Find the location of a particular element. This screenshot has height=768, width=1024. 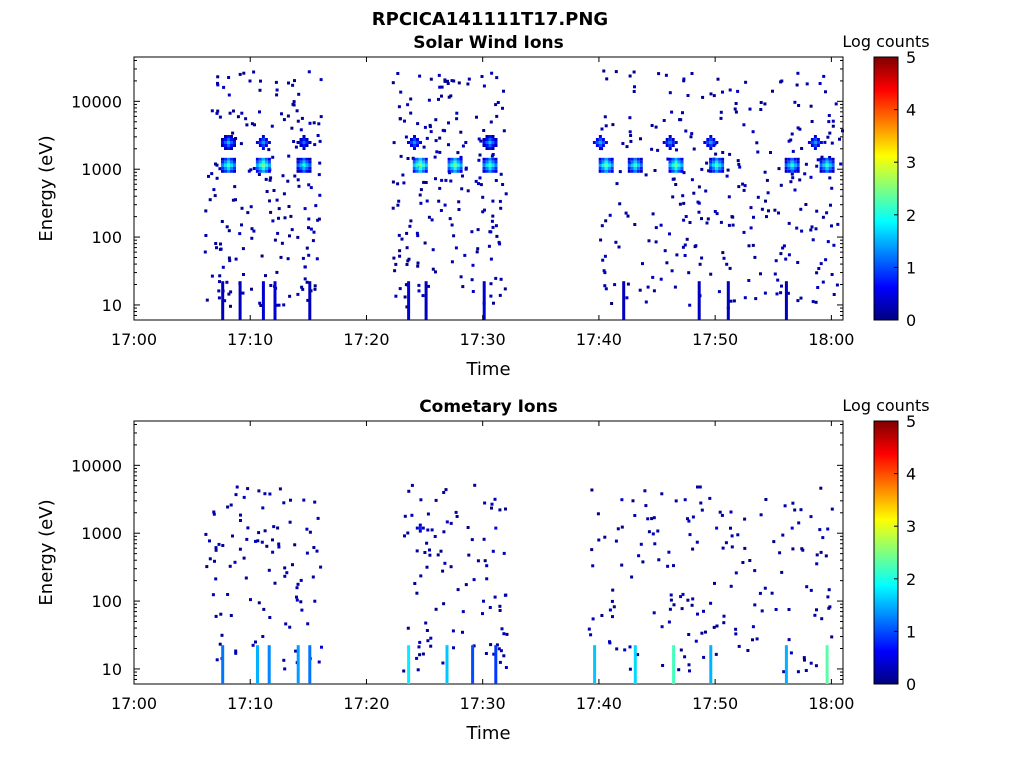

colorbar-tick-label: 0 is located at coordinates (911, 684).